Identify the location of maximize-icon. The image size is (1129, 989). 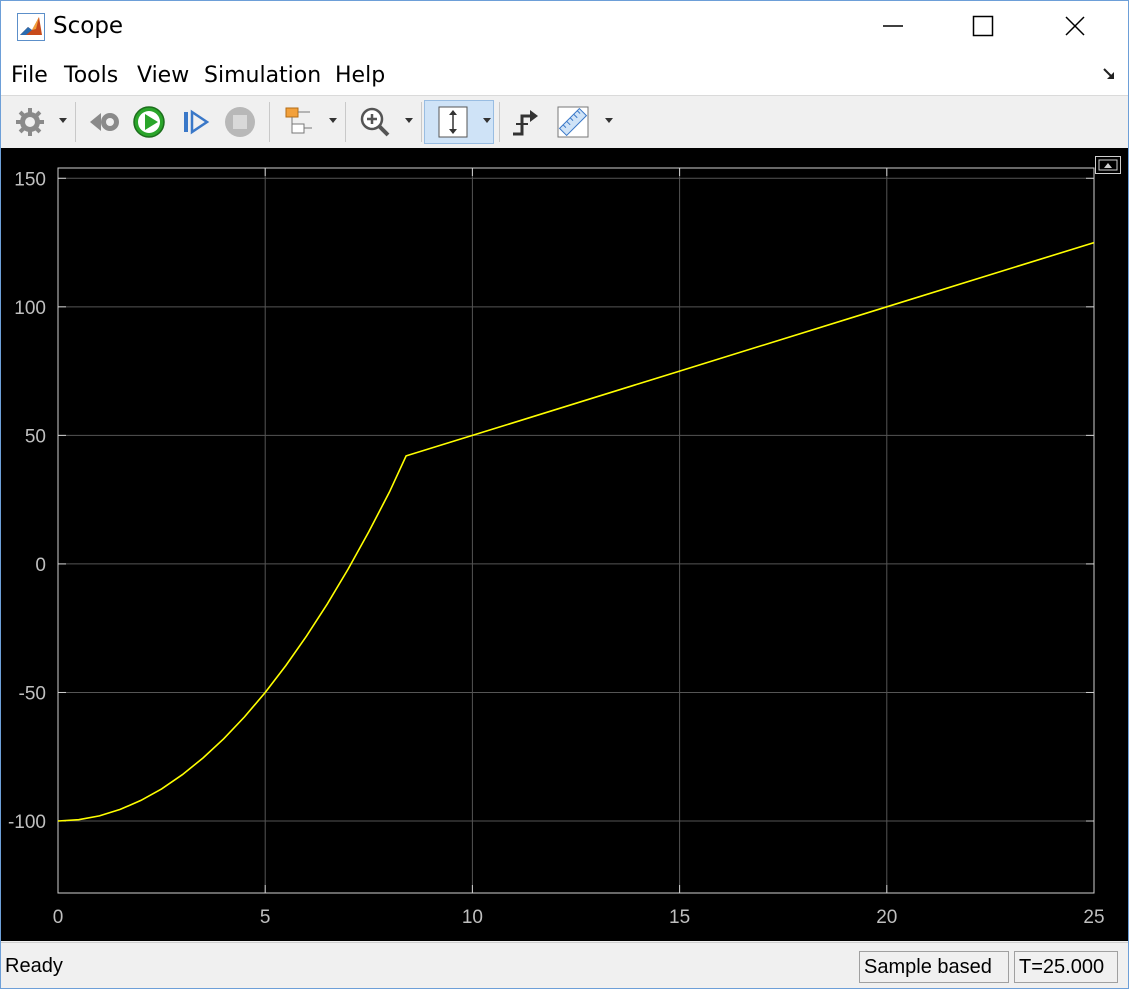
(983, 26).